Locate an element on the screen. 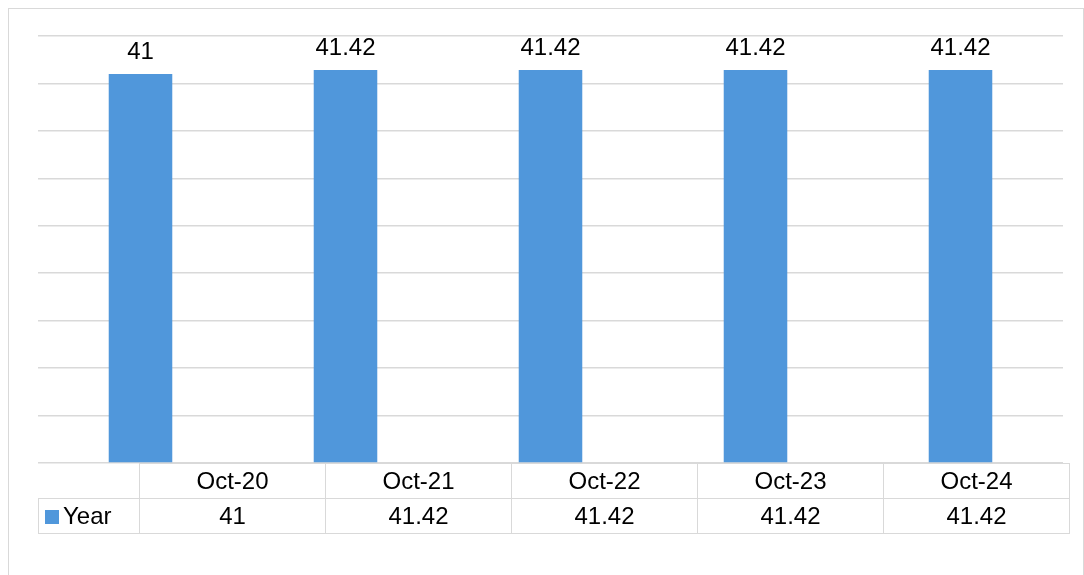 This screenshot has height=575, width=1084. data-label: 41 is located at coordinates (140, 50).